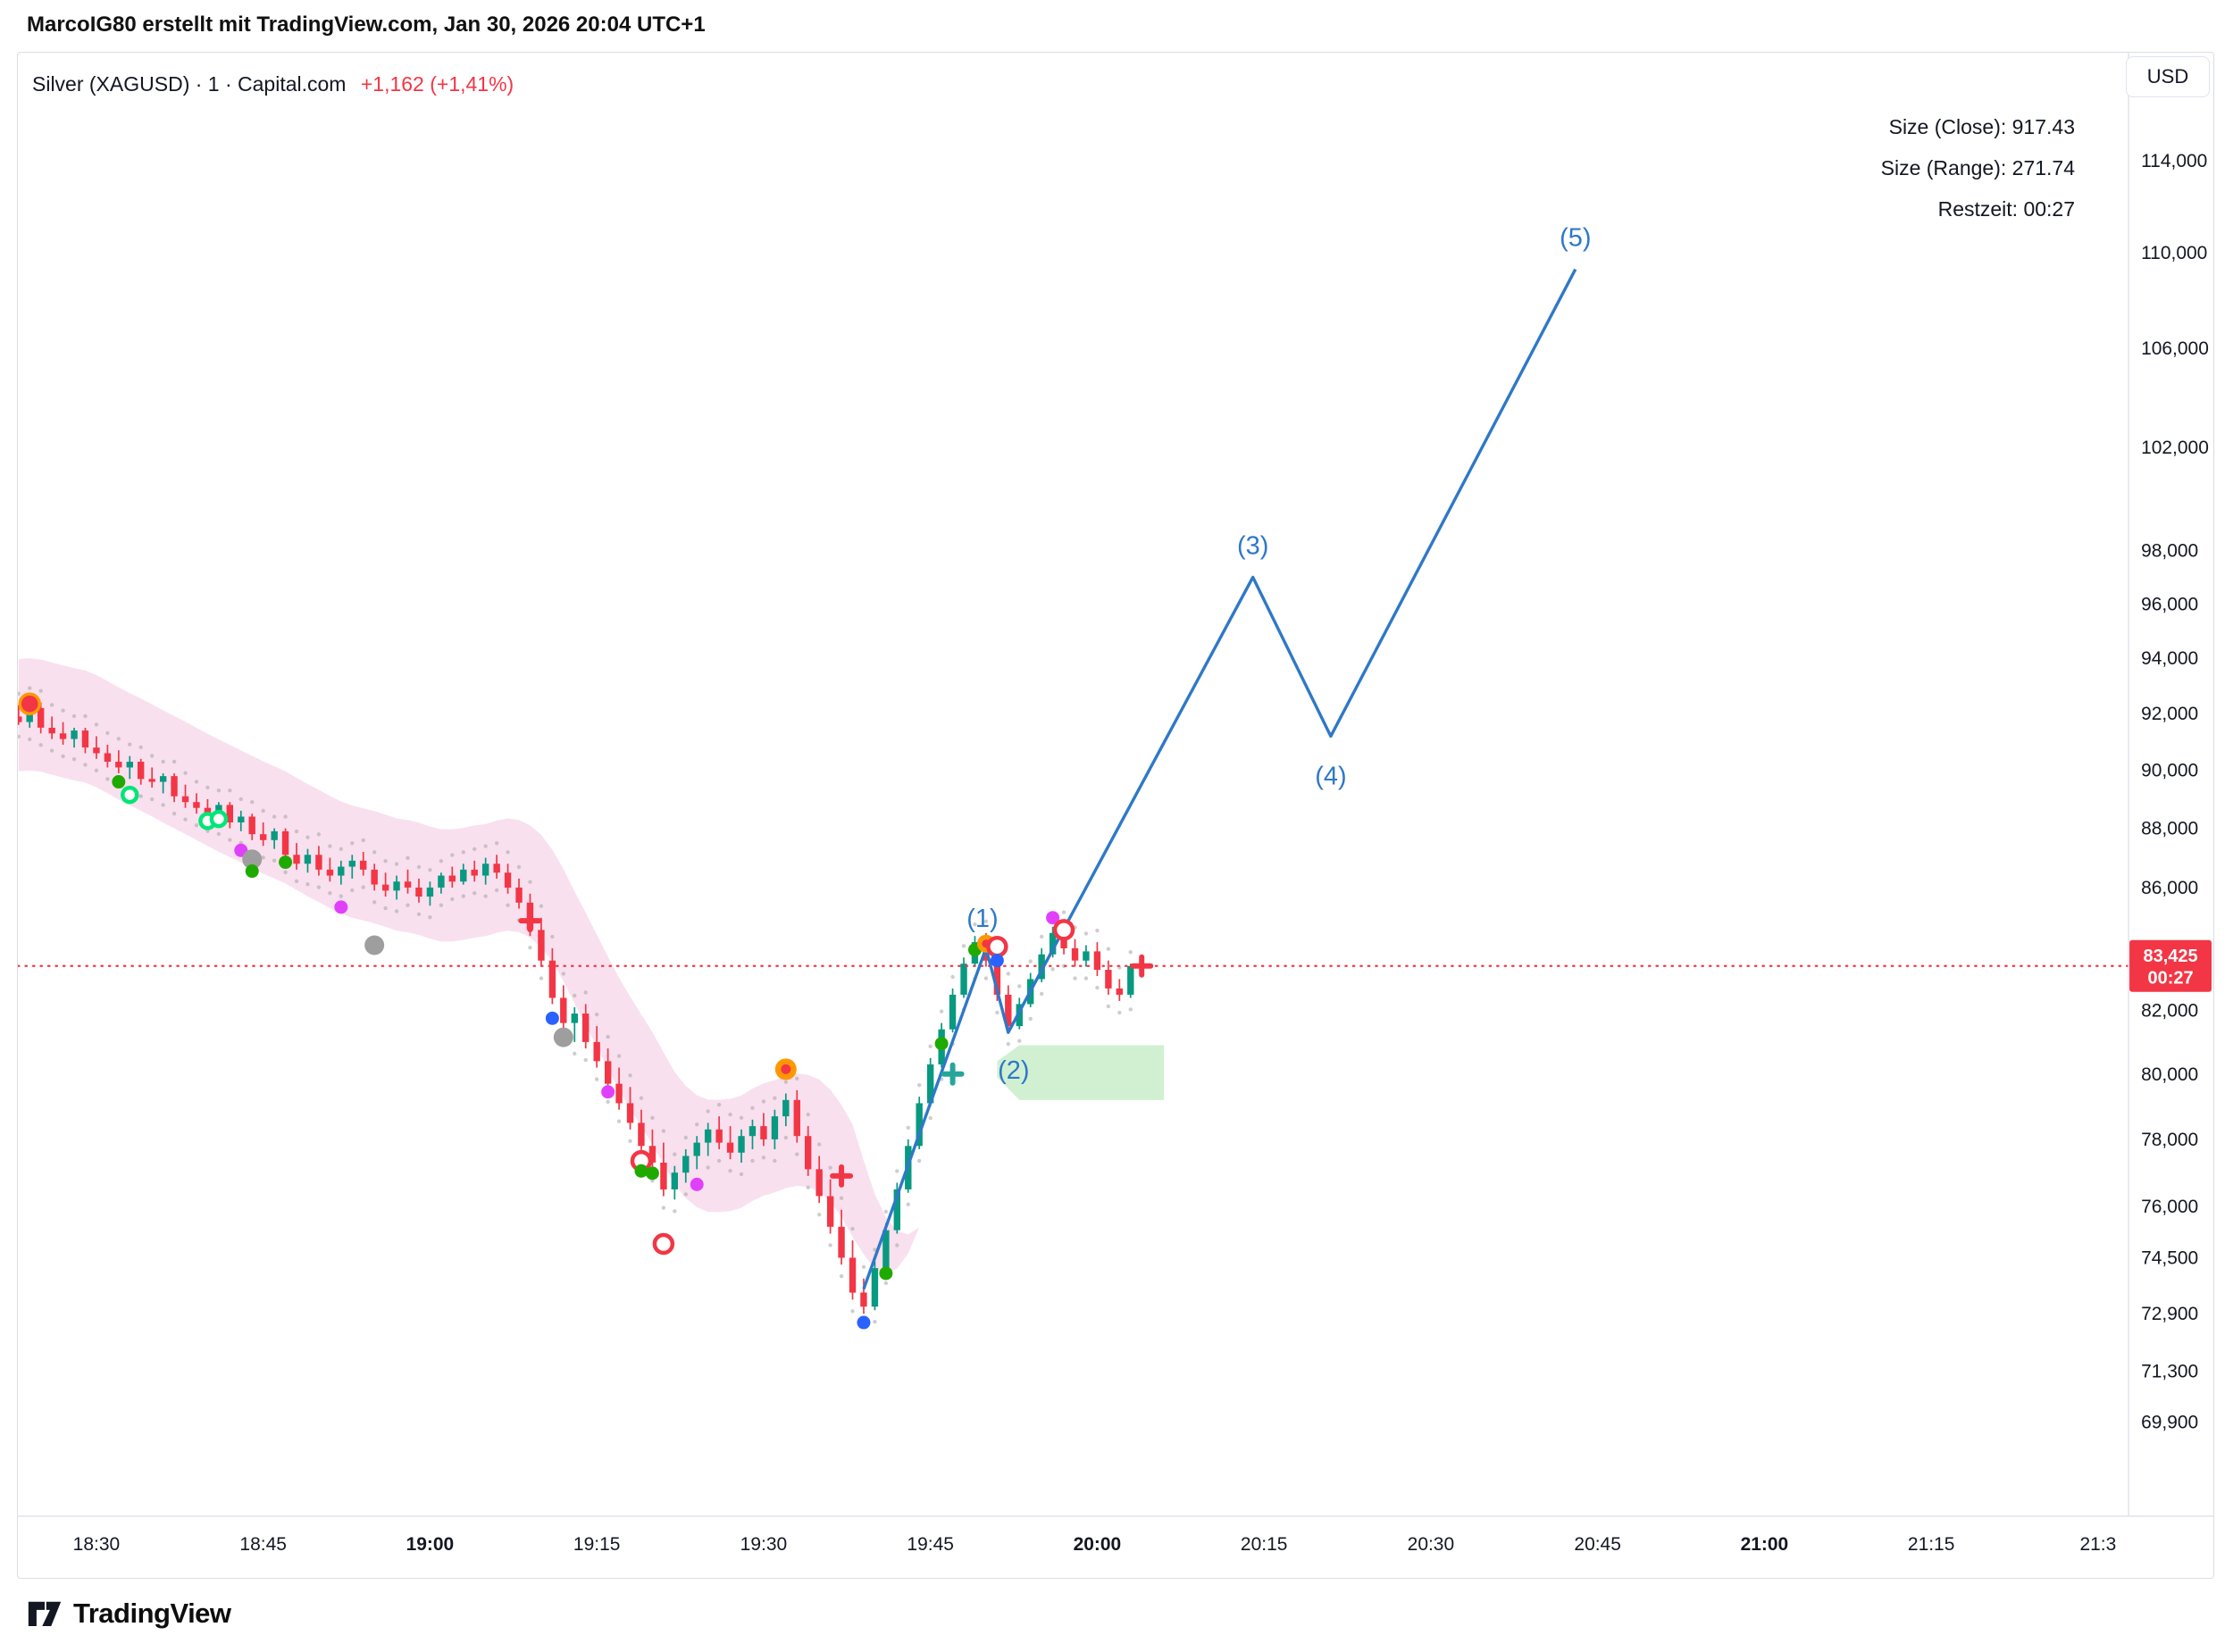 The height and width of the screenshot is (1652, 2233). What do you see at coordinates (2169, 658) in the screenshot?
I see `price-axis-label: 94,000` at bounding box center [2169, 658].